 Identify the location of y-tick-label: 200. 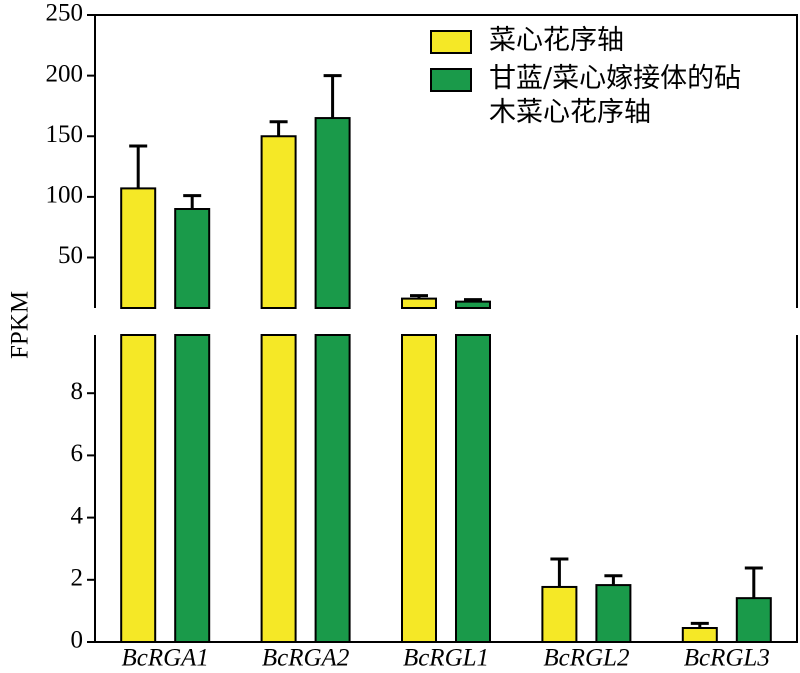
(65, 73).